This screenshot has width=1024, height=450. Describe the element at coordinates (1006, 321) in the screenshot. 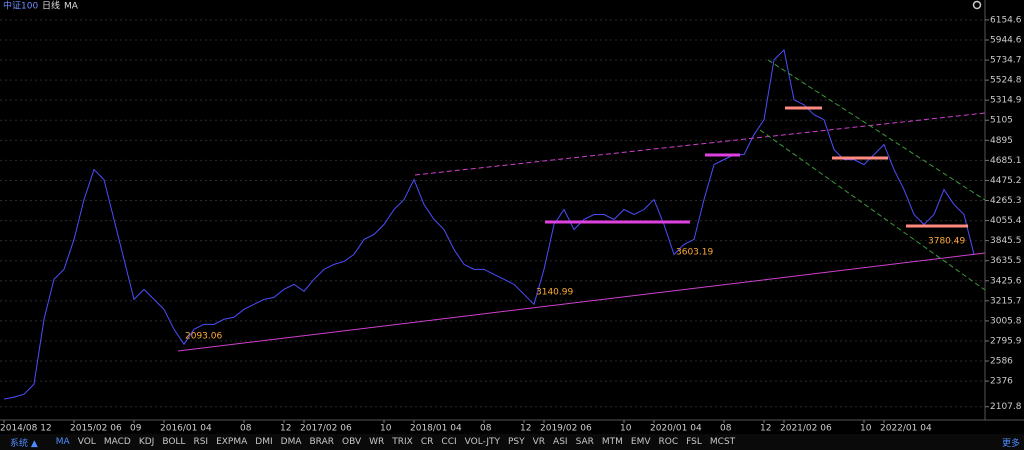

I see `y-tick-label: 3005.8` at that location.